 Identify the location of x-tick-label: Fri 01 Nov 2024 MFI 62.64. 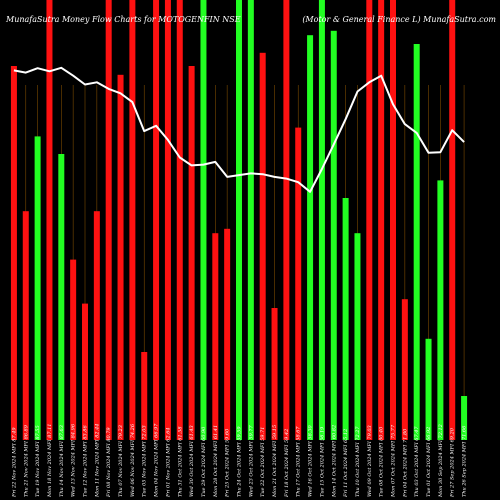
(168, 462).